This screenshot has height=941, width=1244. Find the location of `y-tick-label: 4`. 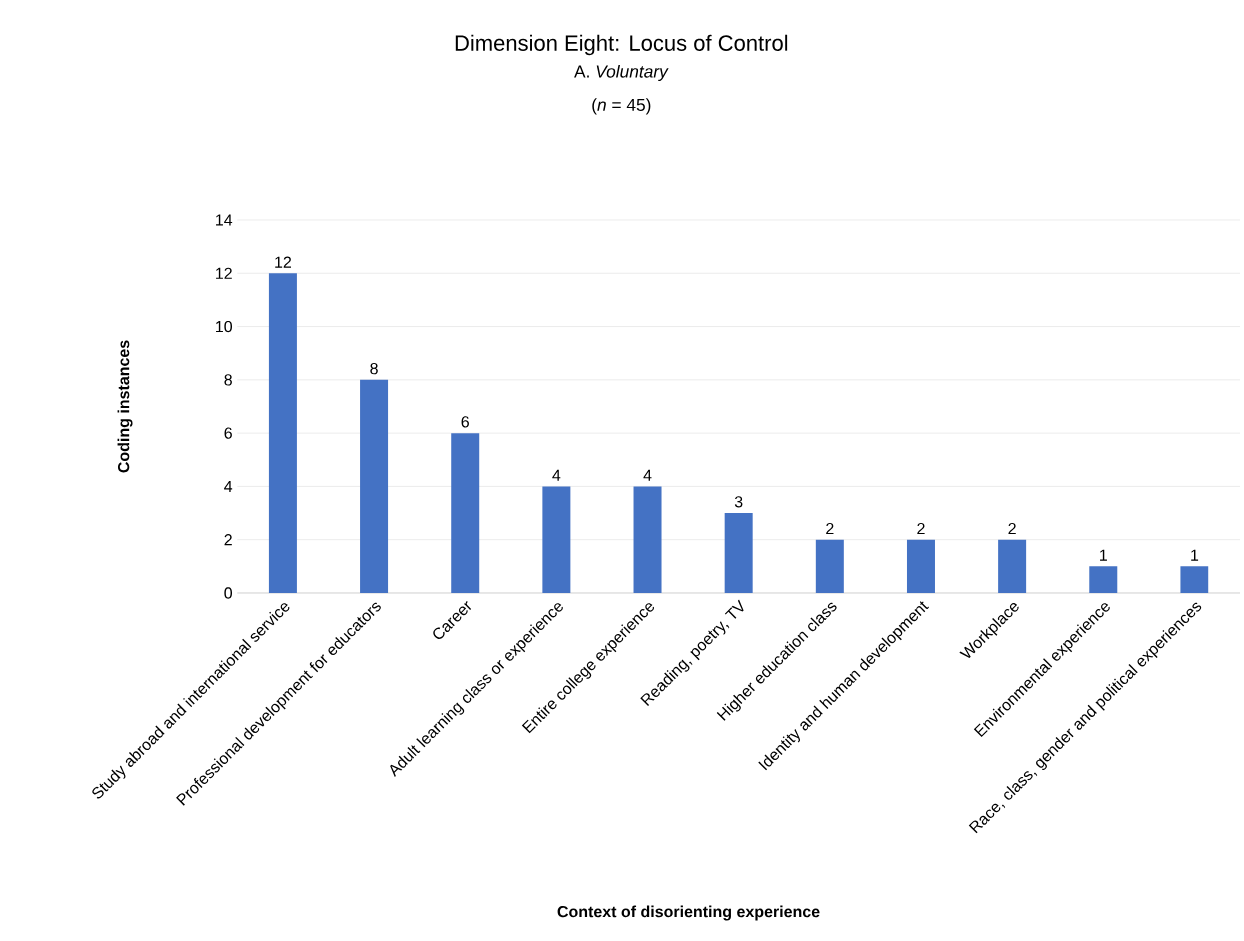

y-tick-label: 4 is located at coordinates (228, 486).